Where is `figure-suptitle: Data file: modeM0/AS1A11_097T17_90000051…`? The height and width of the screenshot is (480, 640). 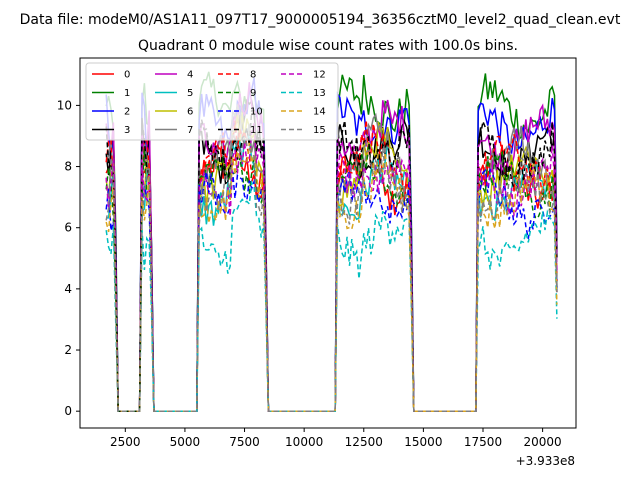
figure-suptitle: Data file: modeM0/AS1A11_097T17_90000051… is located at coordinates (320, 20).